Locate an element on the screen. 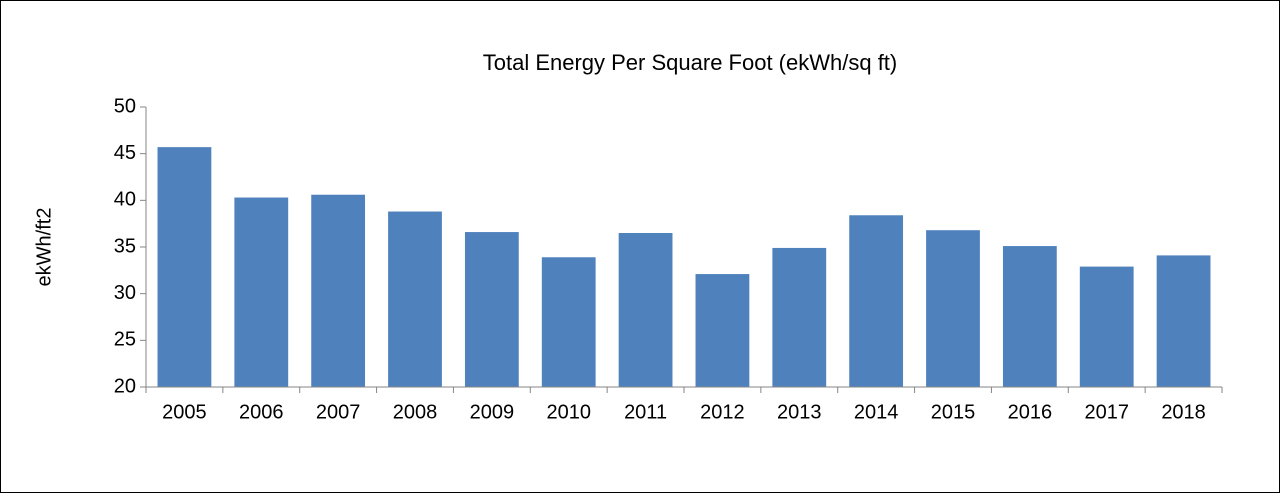 This screenshot has height=493, width=1280. x-tick-label: 2012 is located at coordinates (722, 412).